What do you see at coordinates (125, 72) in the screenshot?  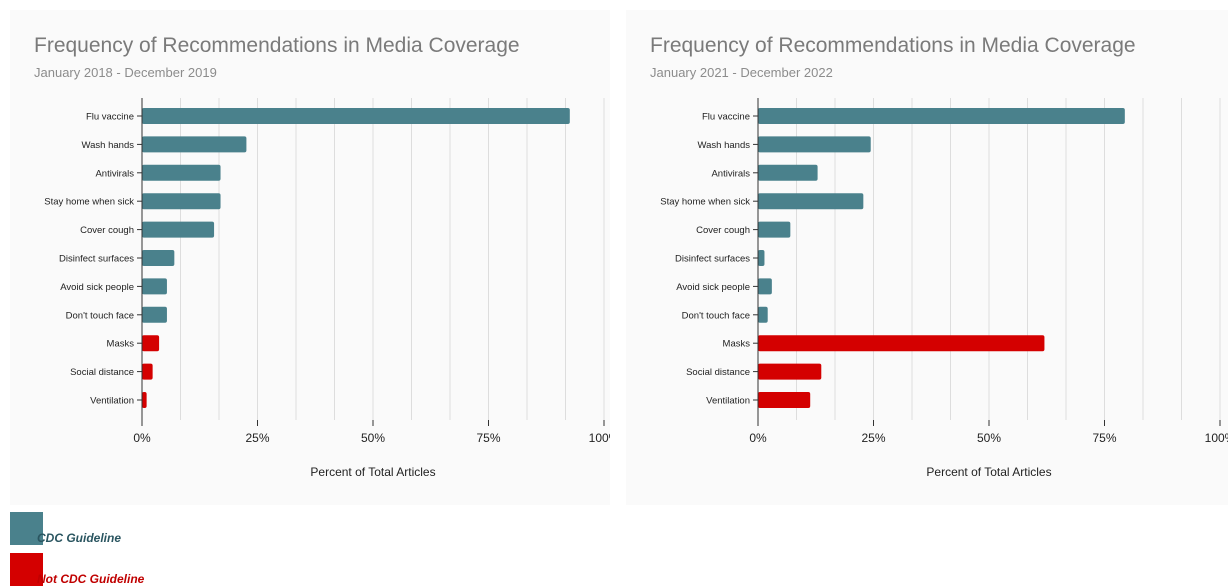 I see `chart-subtitle: January 2018 - December 2019` at bounding box center [125, 72].